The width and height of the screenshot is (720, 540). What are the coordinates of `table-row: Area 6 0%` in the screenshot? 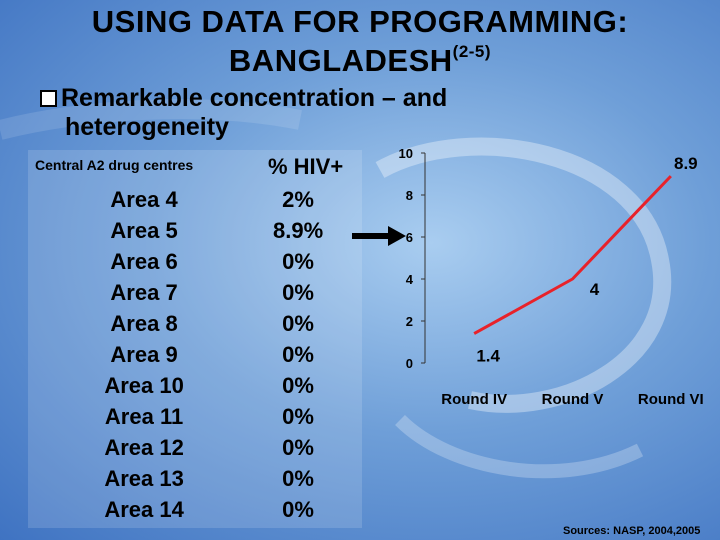 It's located at (223, 261).